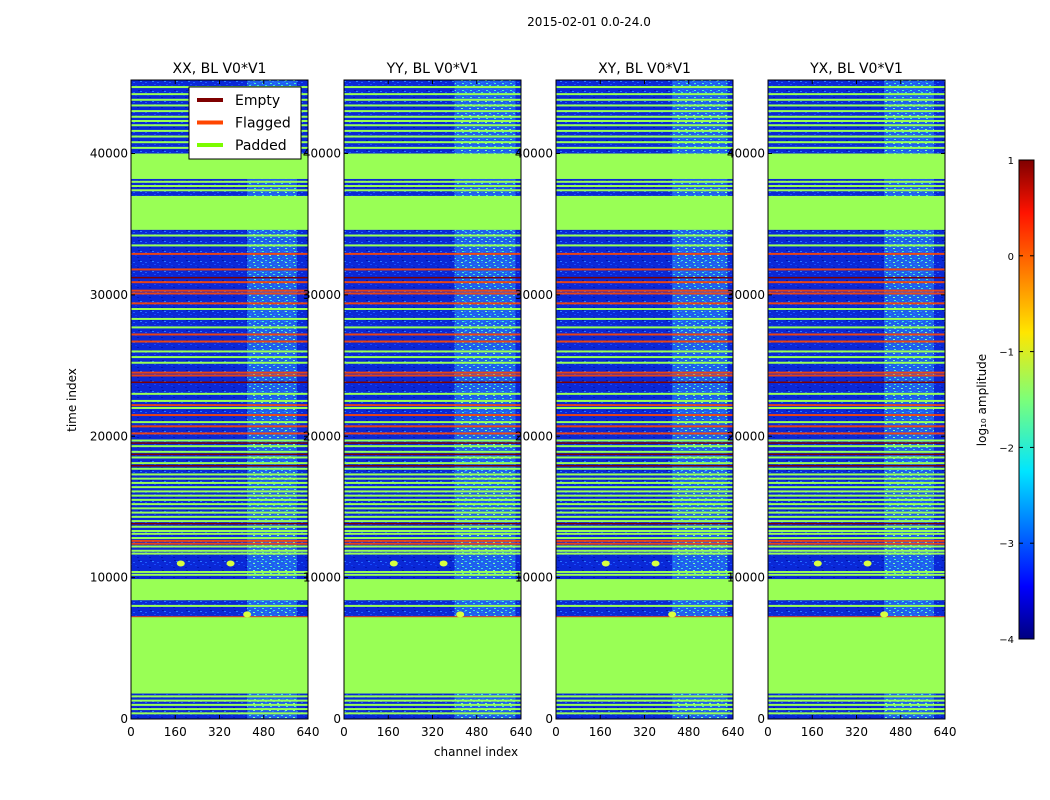 This screenshot has width=1050, height=800. I want to click on y-tick-label: 10000, so click(322, 578).